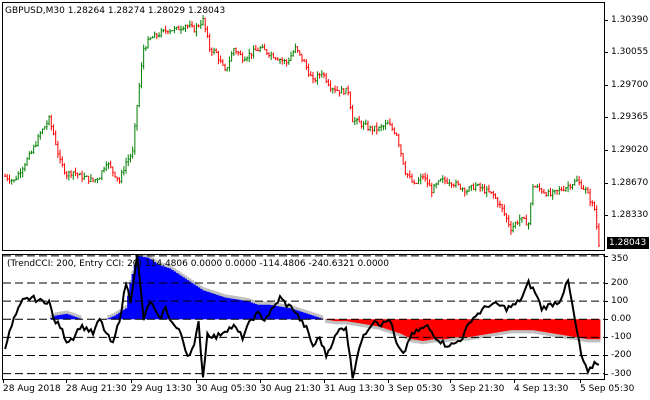  What do you see at coordinates (606, 356) in the screenshot?
I see `indicator-axis-tick` at bounding box center [606, 356].